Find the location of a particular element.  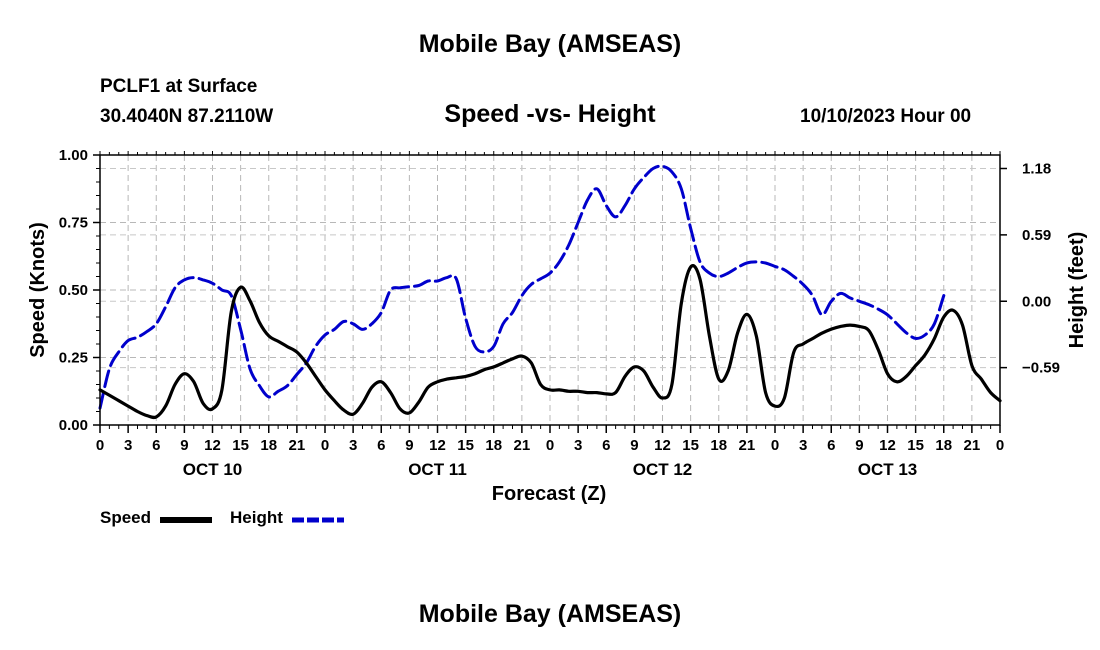

x-day-label: OCT 13 is located at coordinates (888, 469).